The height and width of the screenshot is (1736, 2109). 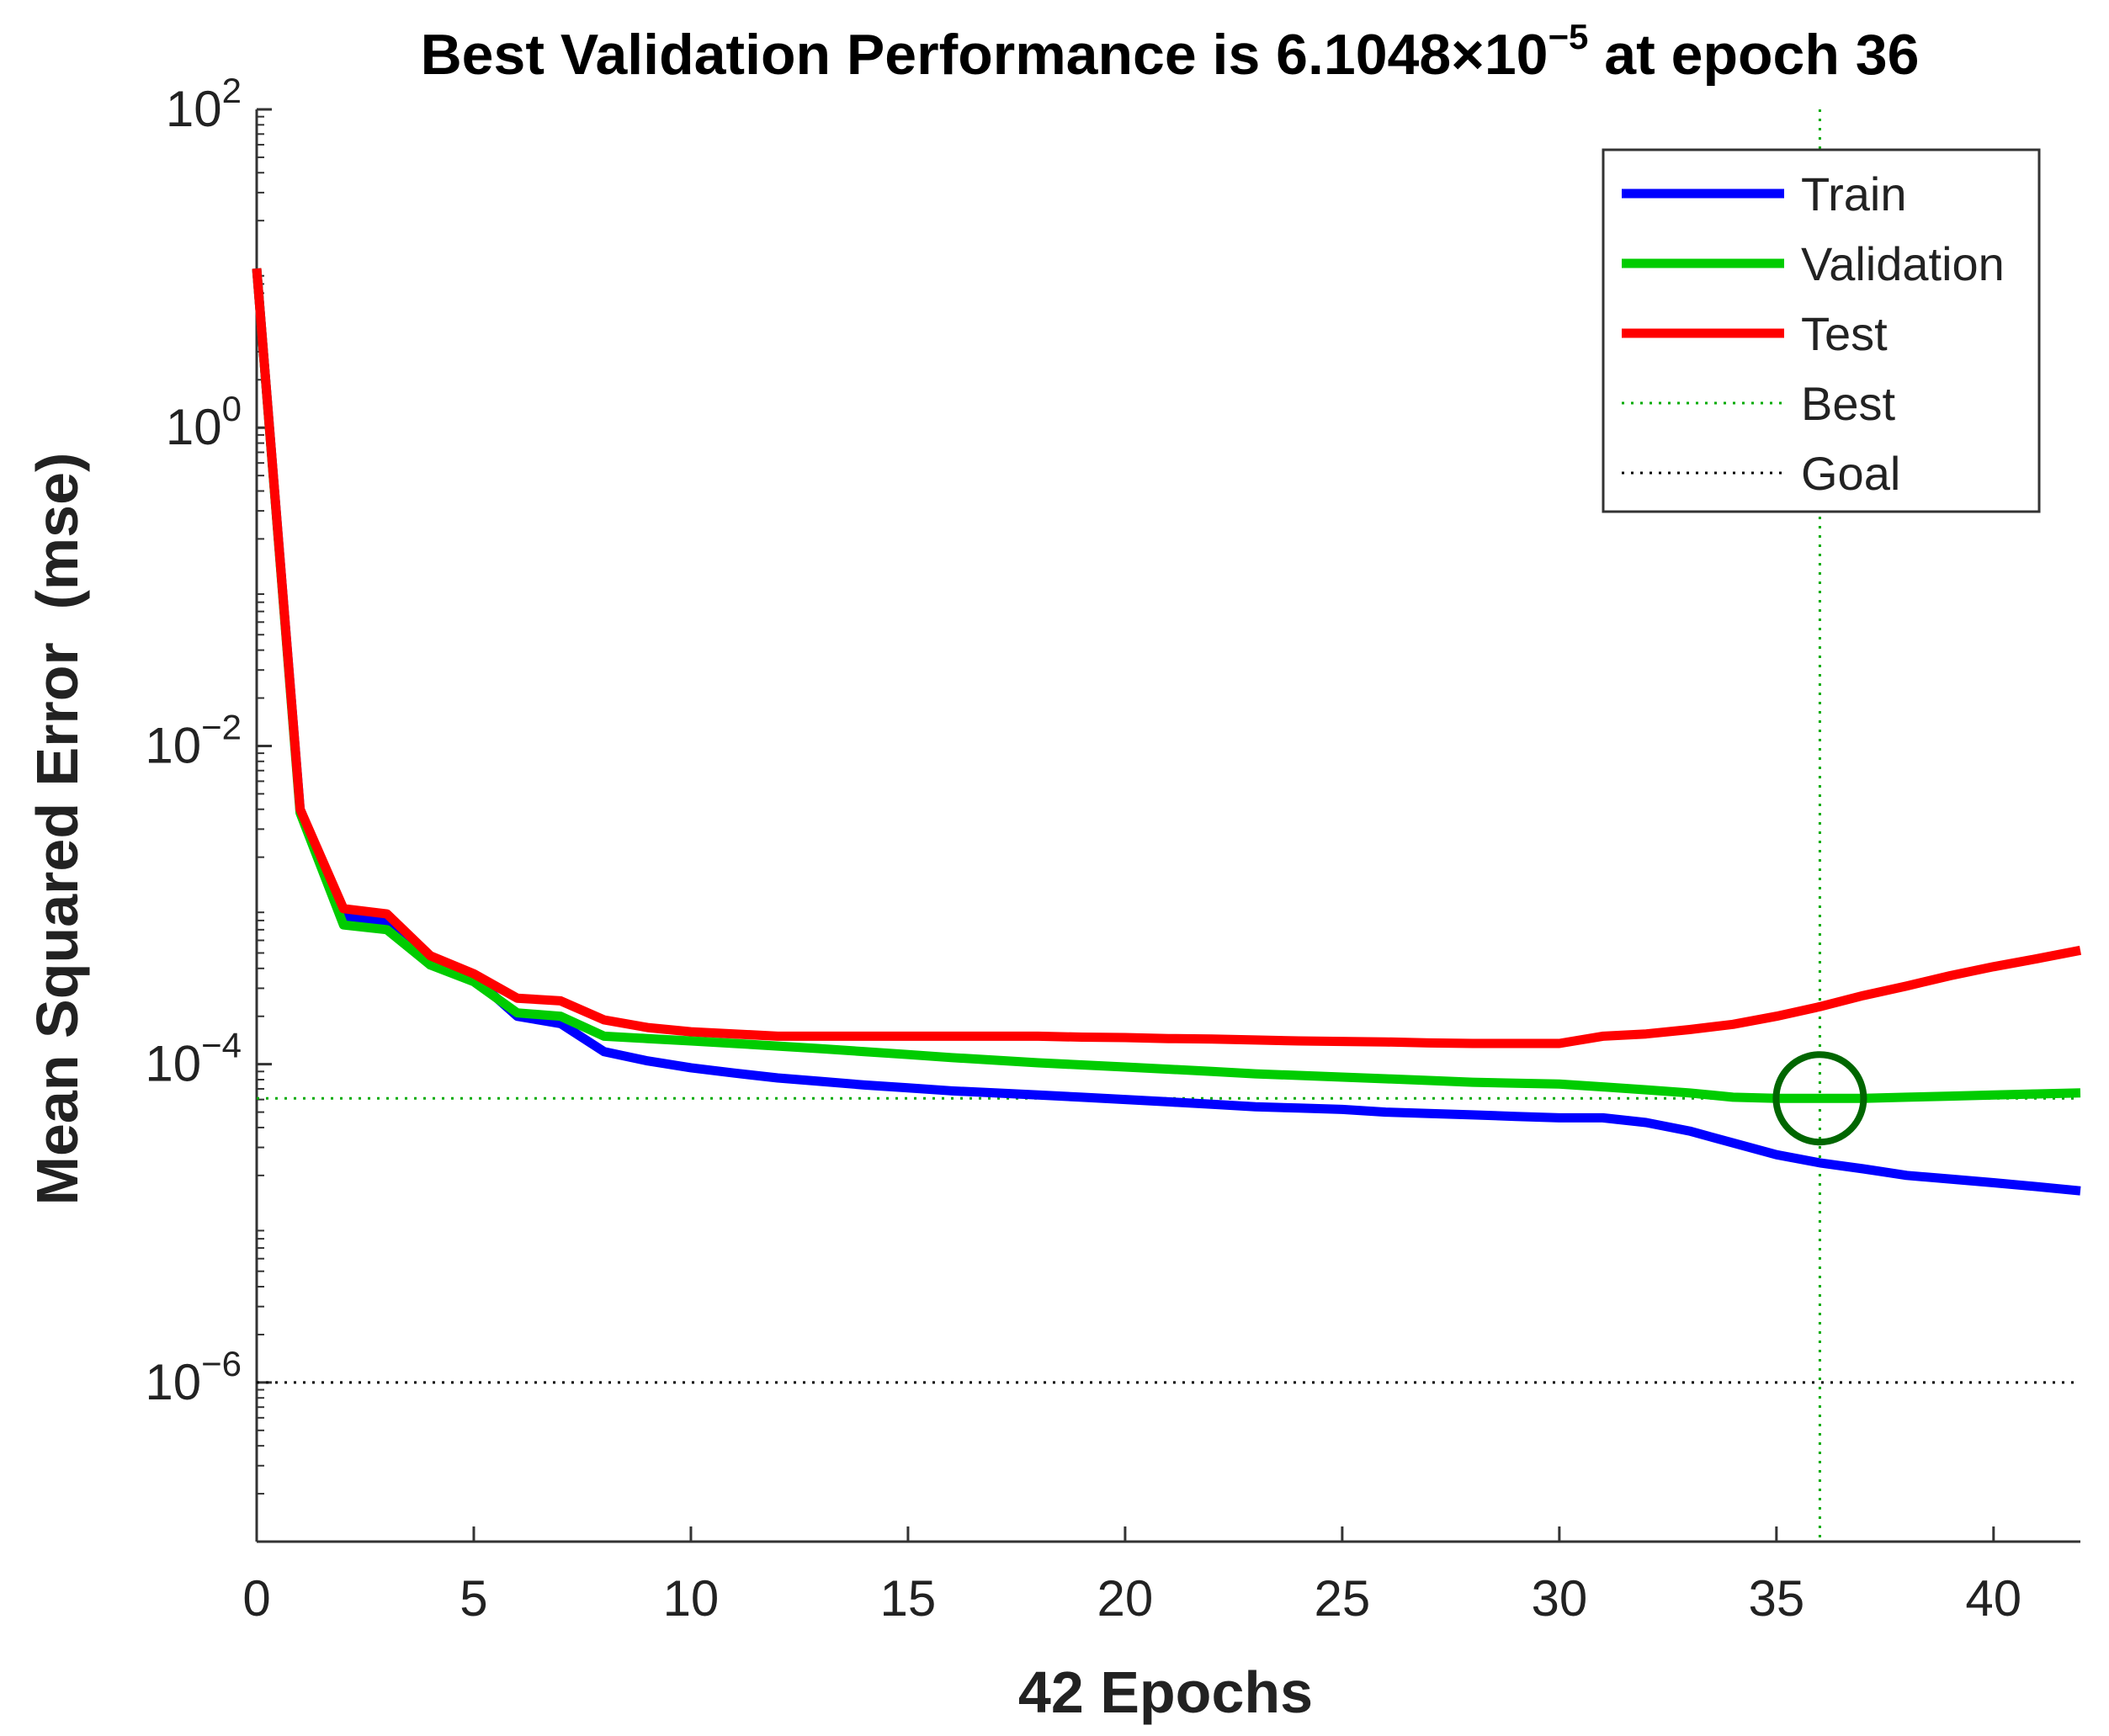 I want to click on legend-label-validation: Validation, so click(x=1903, y=263).